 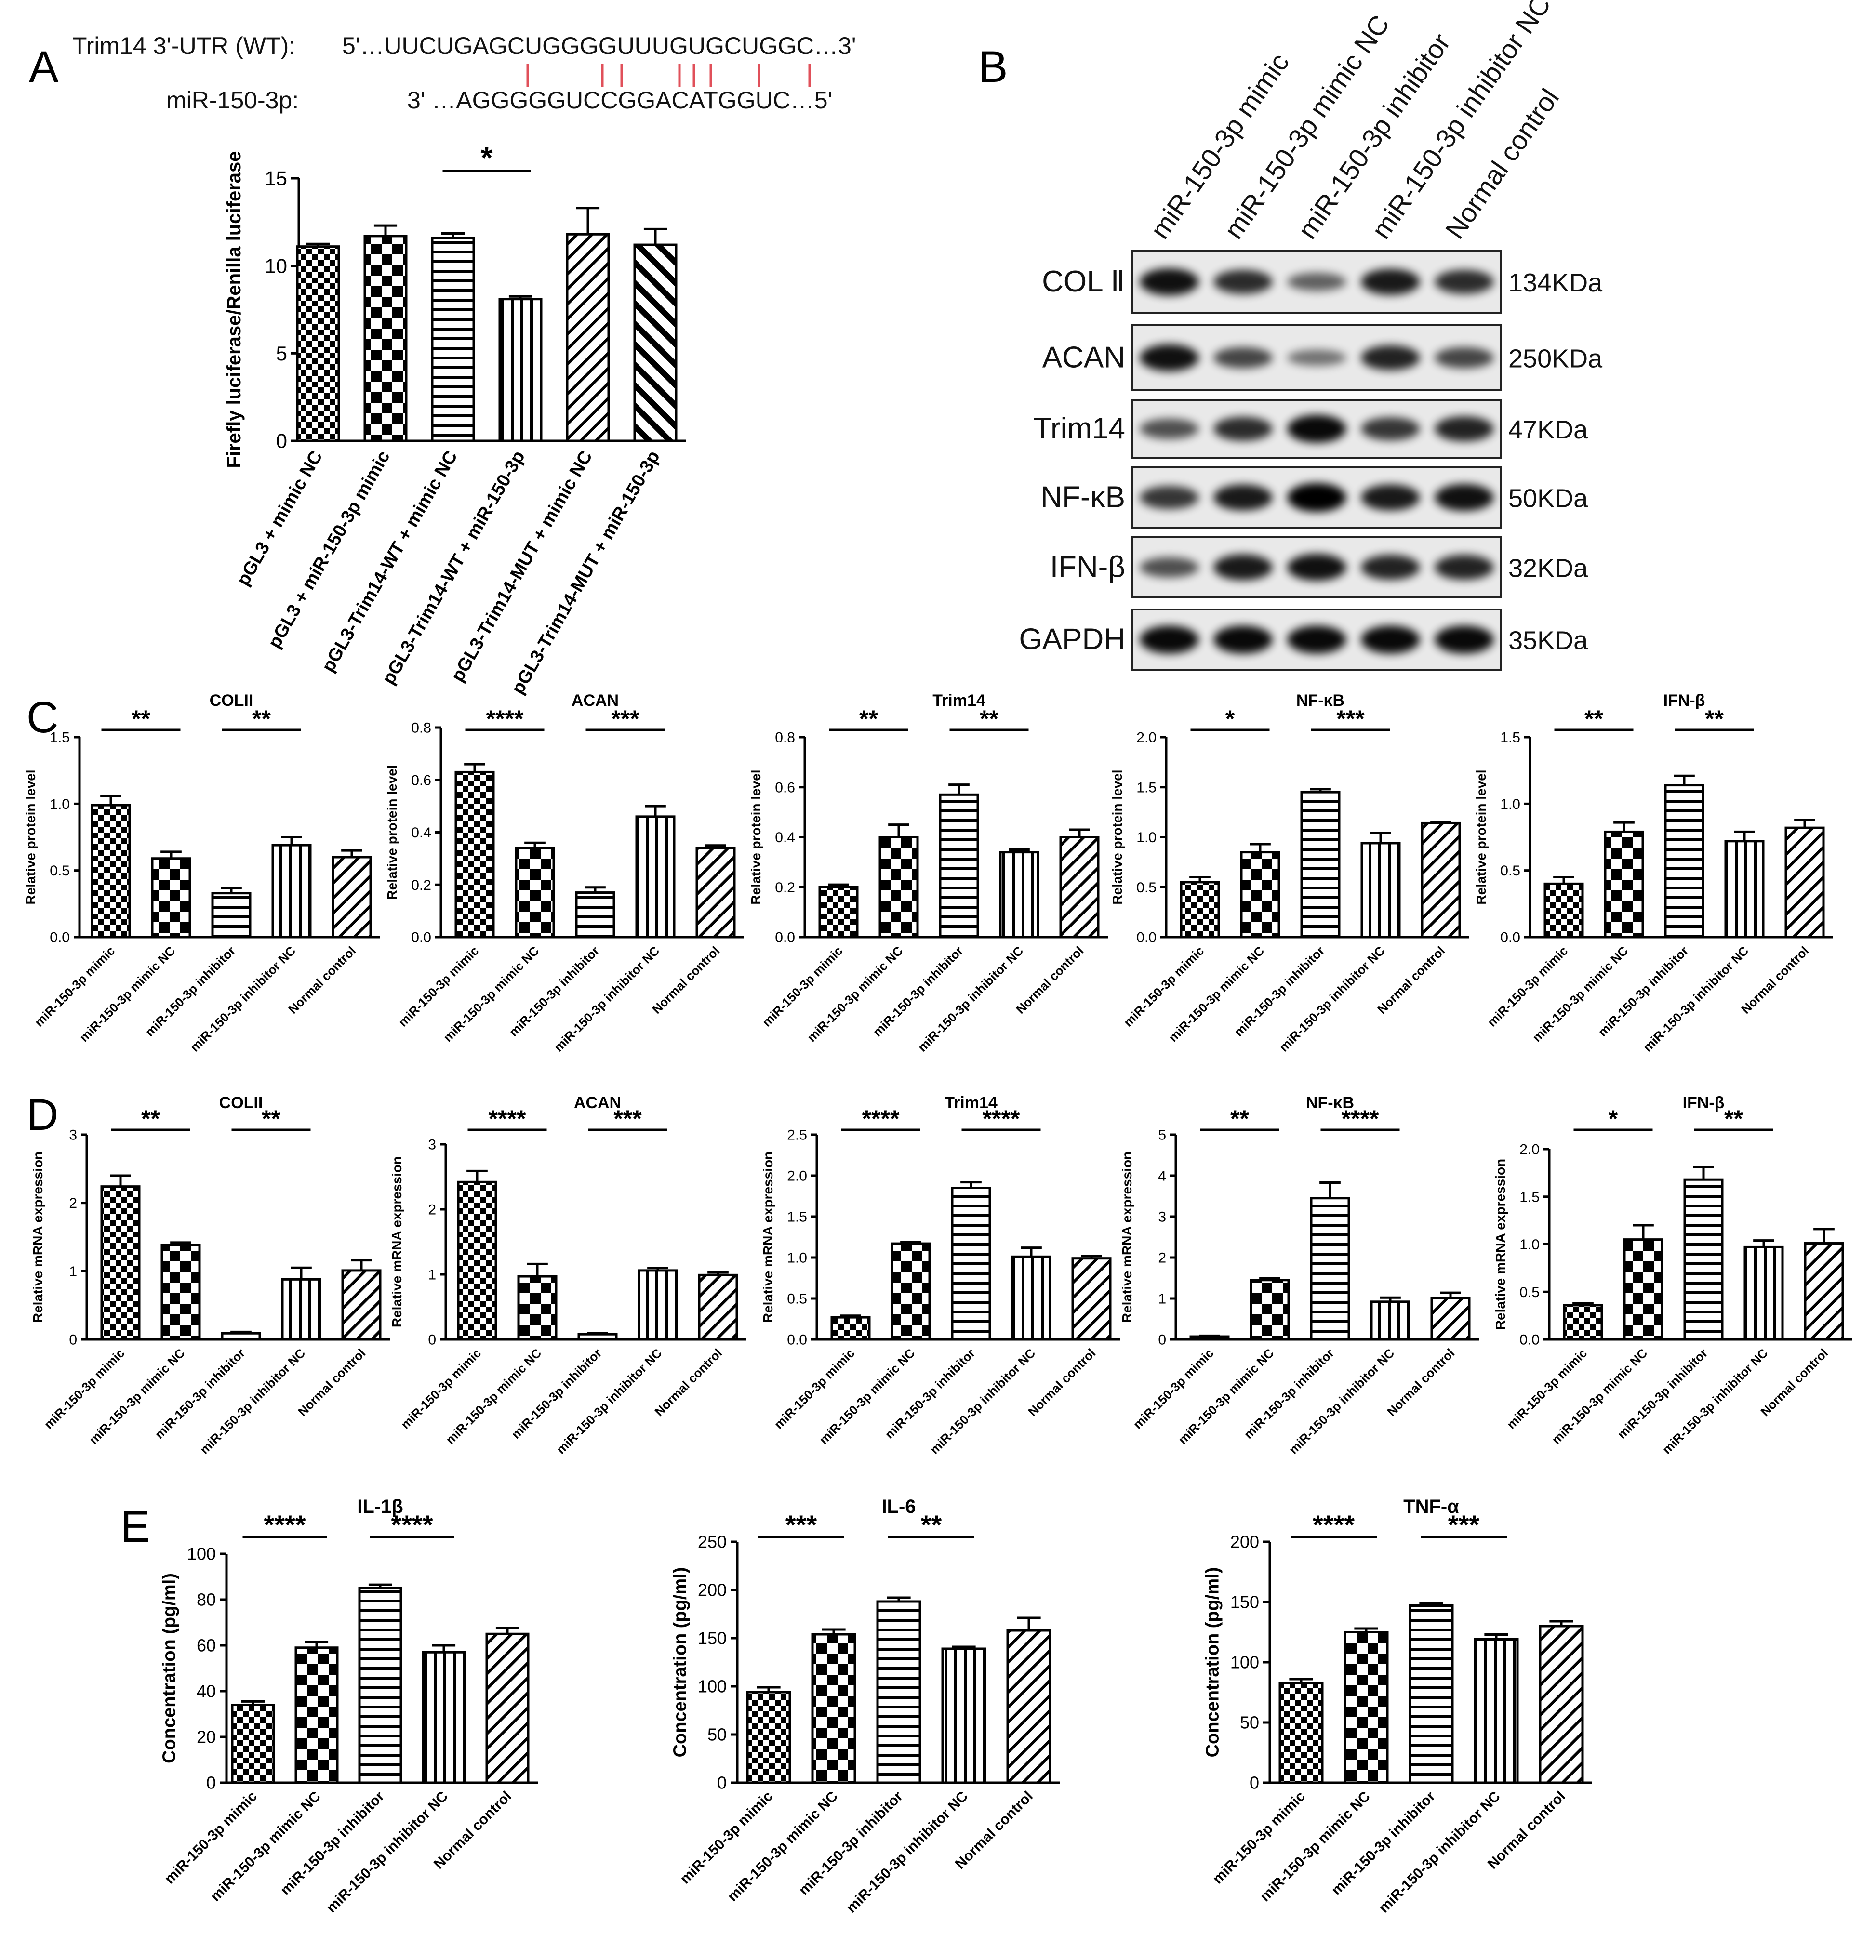 What do you see at coordinates (627, 1118) in the screenshot?
I see `significance-label: ***` at bounding box center [627, 1118].